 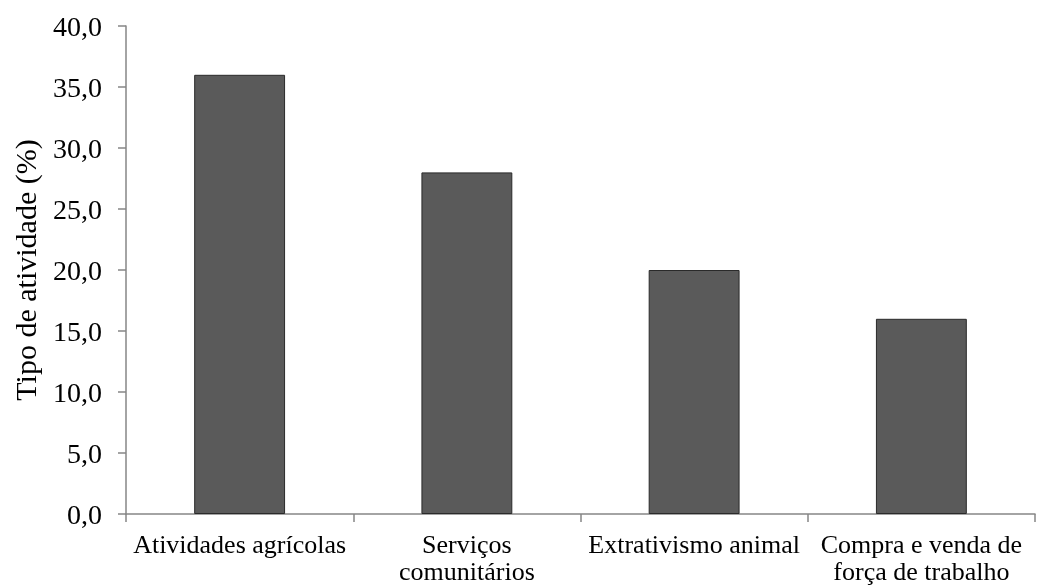 I want to click on y-tick-label: 15,0, so click(x=77, y=331).